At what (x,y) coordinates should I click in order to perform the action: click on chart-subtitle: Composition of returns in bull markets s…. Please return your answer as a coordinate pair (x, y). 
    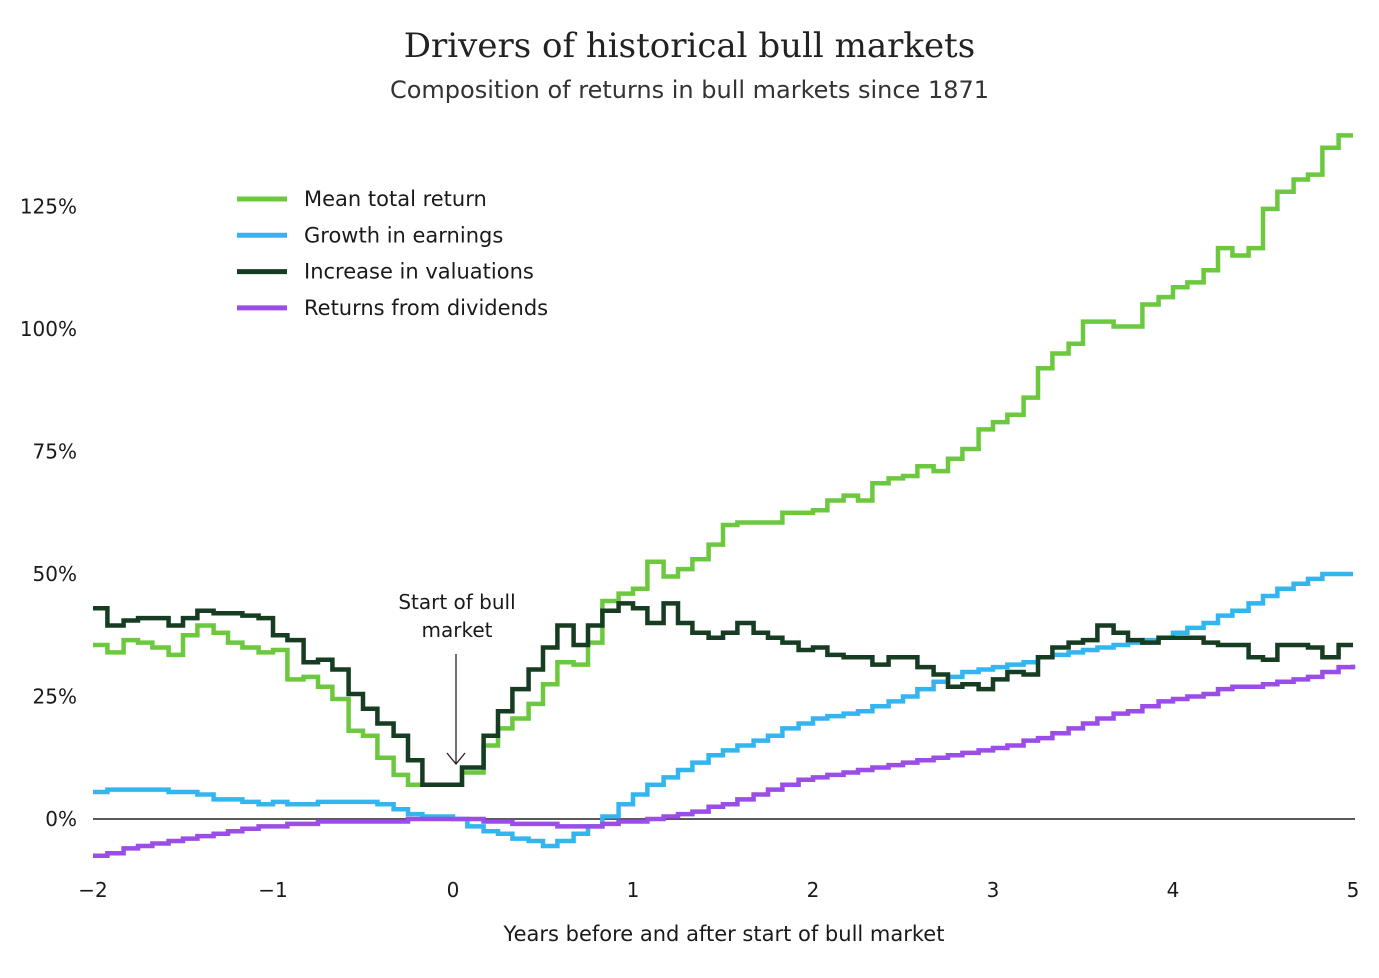
    Looking at the image, I should click on (689, 90).